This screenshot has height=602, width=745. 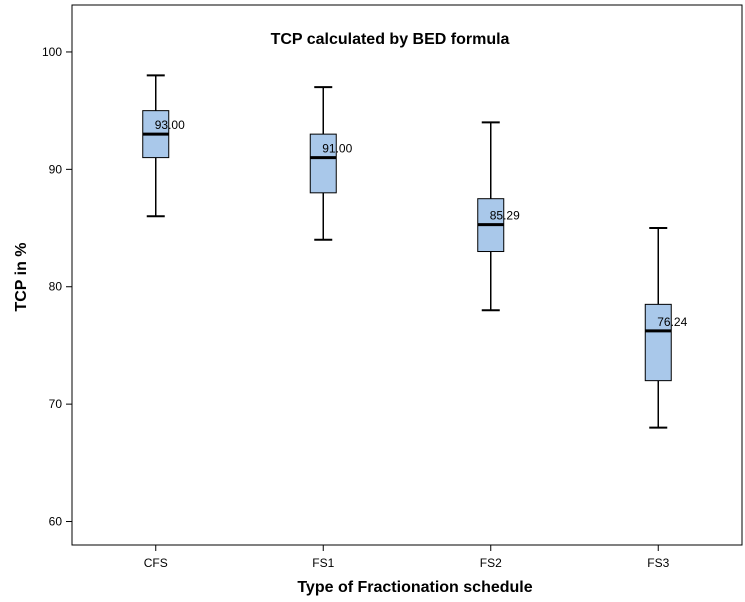 What do you see at coordinates (56, 404) in the screenshot?
I see `y-tick-label: 70` at bounding box center [56, 404].